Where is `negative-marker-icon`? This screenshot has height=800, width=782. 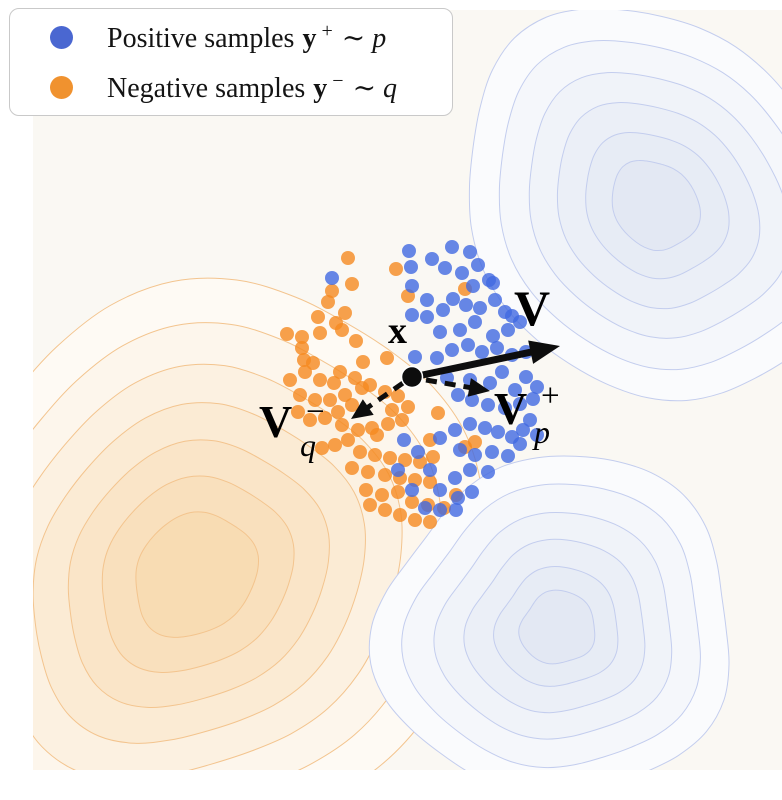 negative-marker-icon is located at coordinates (61, 87).